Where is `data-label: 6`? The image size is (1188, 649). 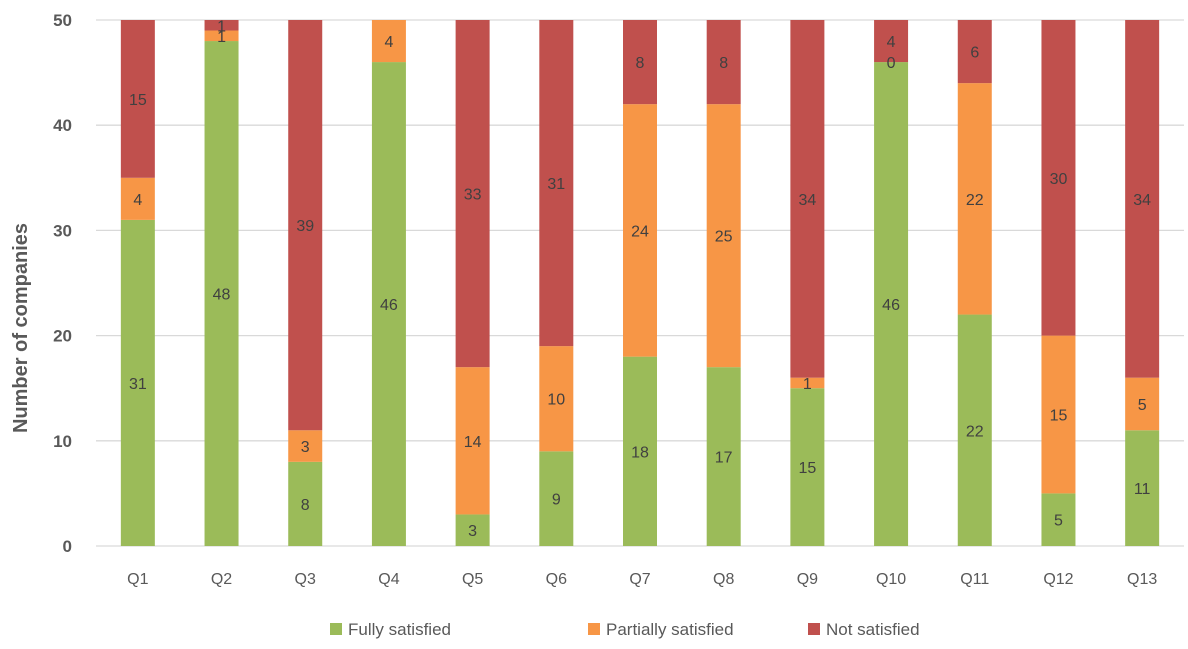
data-label: 6 is located at coordinates (974, 53).